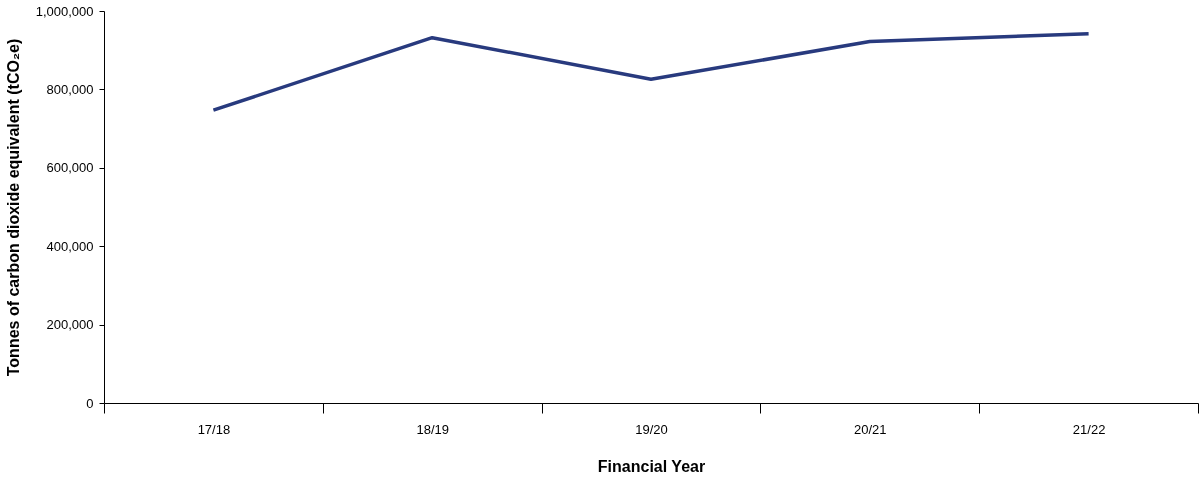 This screenshot has height=479, width=1204. What do you see at coordinates (870, 429) in the screenshot?
I see `x-tick-label: 20/21` at bounding box center [870, 429].